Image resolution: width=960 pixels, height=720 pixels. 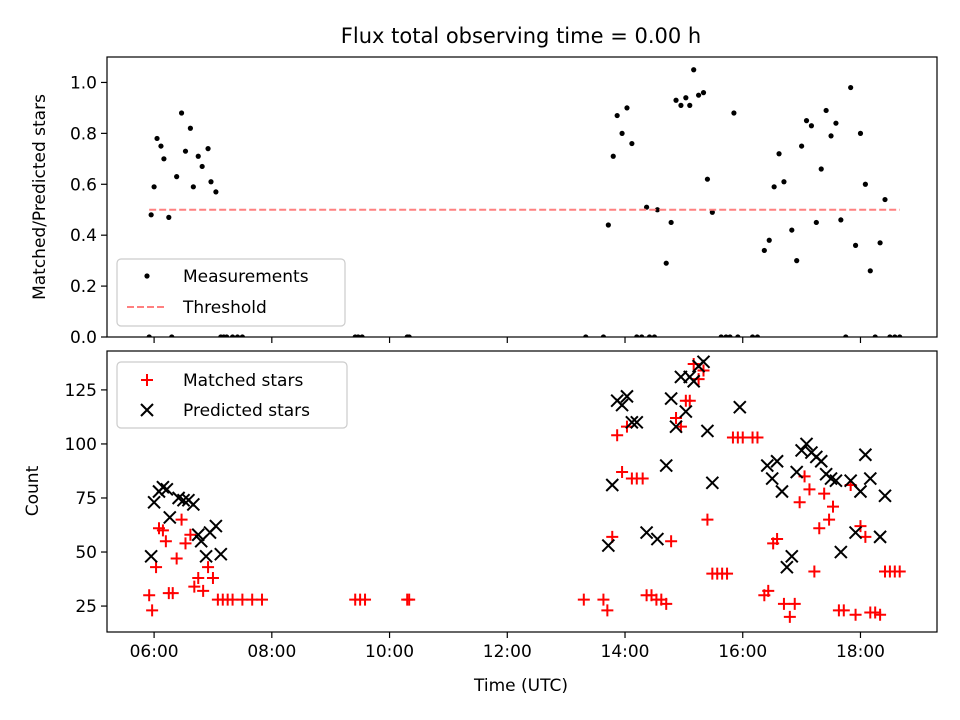 I want to click on legend-measurements-label: Measurements, so click(x=246, y=277).